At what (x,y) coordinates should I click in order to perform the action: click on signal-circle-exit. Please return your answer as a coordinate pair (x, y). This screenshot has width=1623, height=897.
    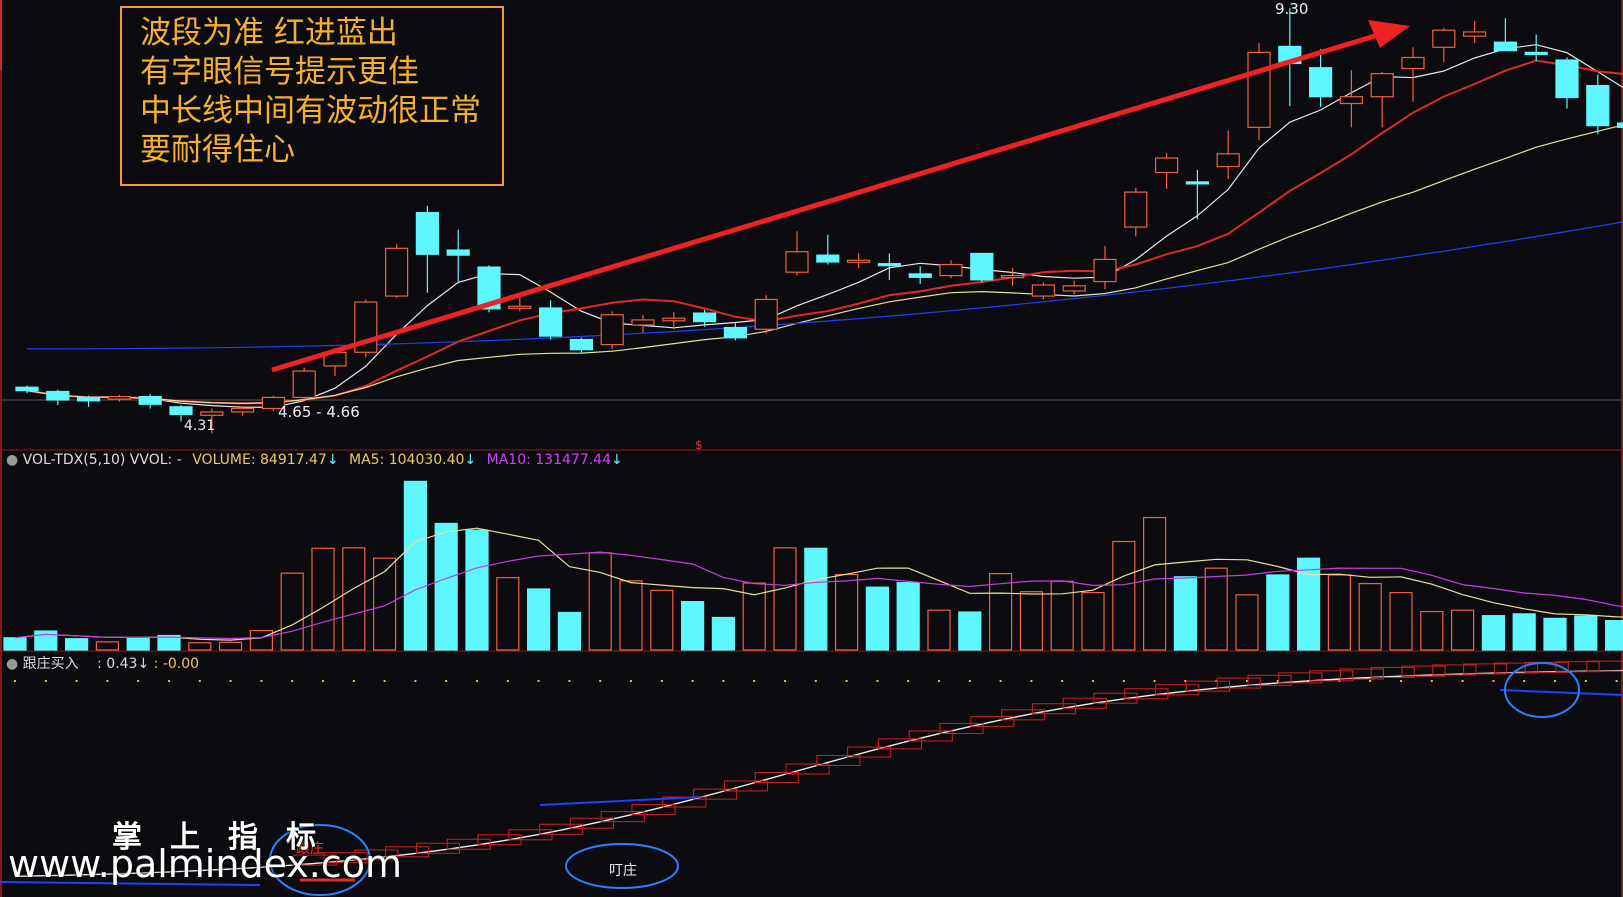
    Looking at the image, I should click on (1542, 690).